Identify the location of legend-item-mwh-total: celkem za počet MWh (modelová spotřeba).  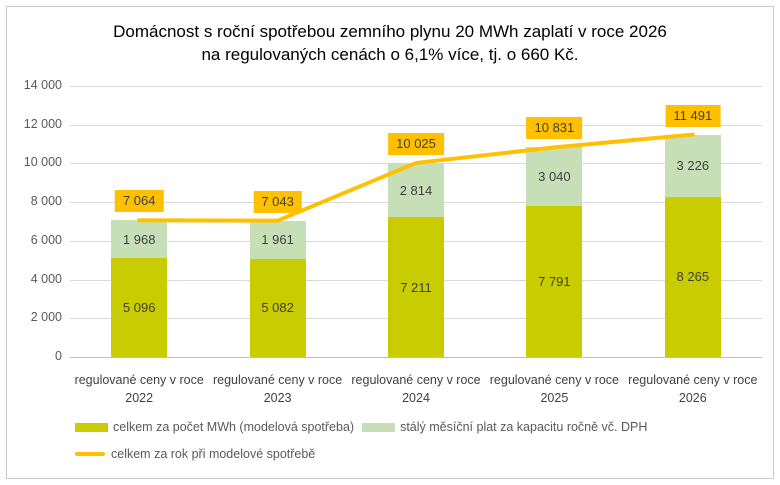
(214, 427).